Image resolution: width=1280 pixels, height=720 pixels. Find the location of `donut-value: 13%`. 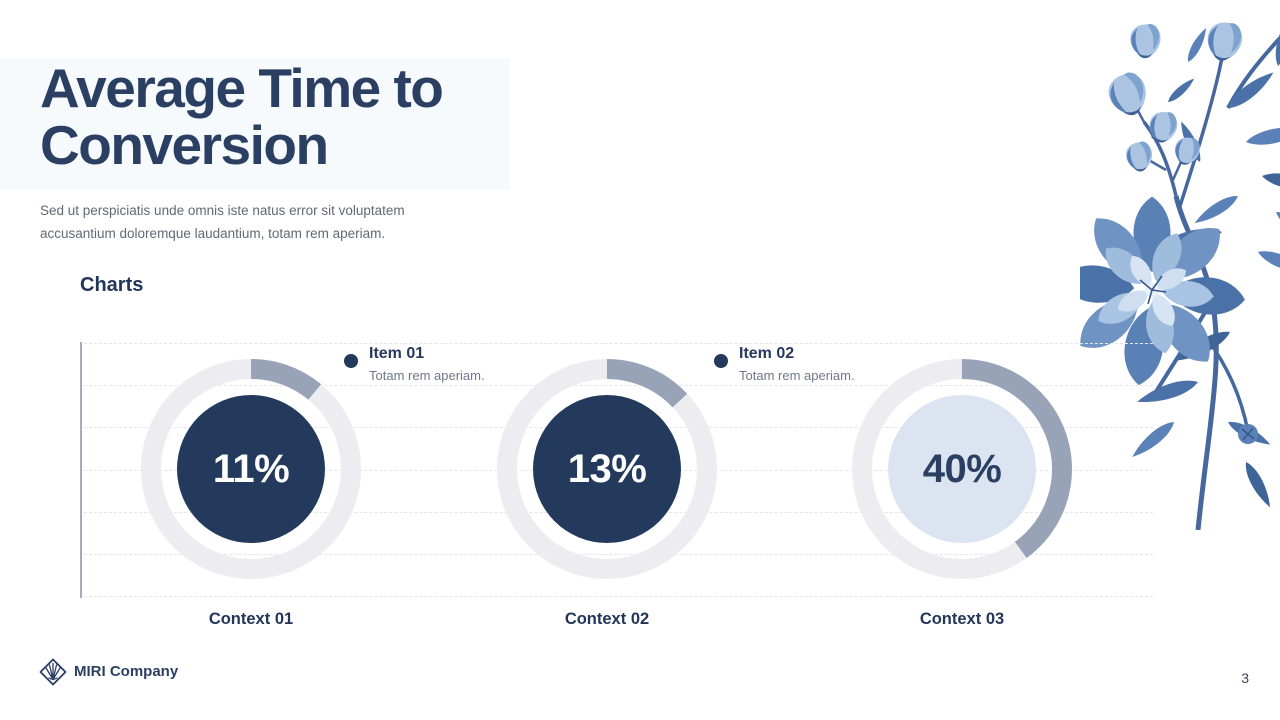

donut-value: 13% is located at coordinates (607, 468).